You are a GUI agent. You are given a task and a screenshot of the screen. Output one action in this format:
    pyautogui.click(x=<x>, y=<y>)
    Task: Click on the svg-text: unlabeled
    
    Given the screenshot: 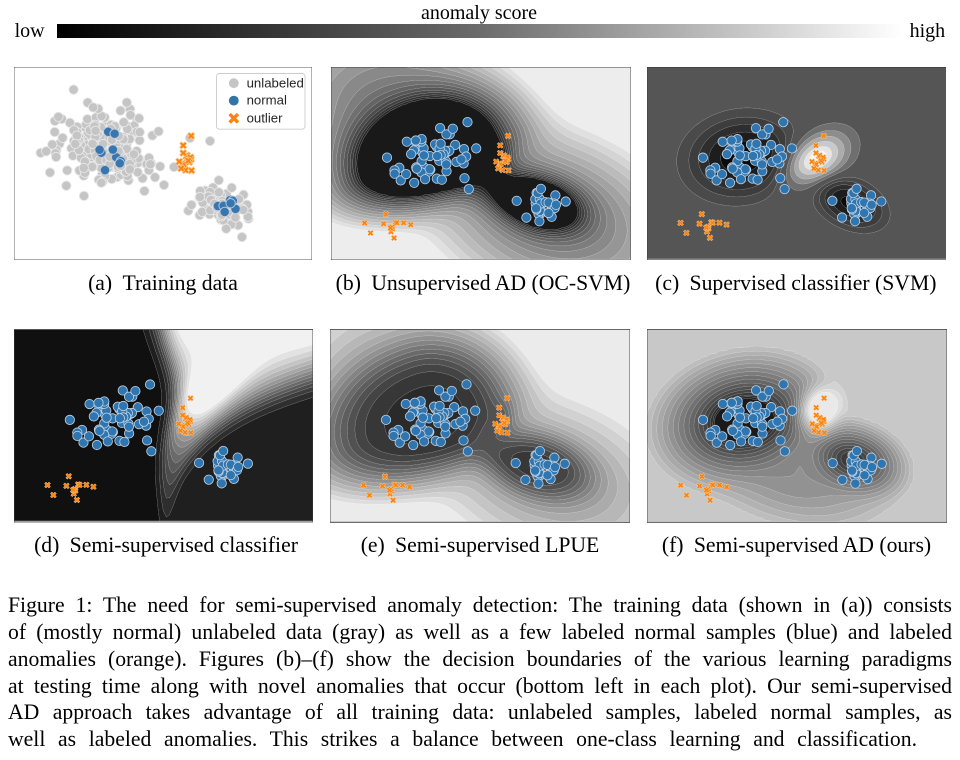 What is the action you would take?
    pyautogui.click(x=275, y=83)
    